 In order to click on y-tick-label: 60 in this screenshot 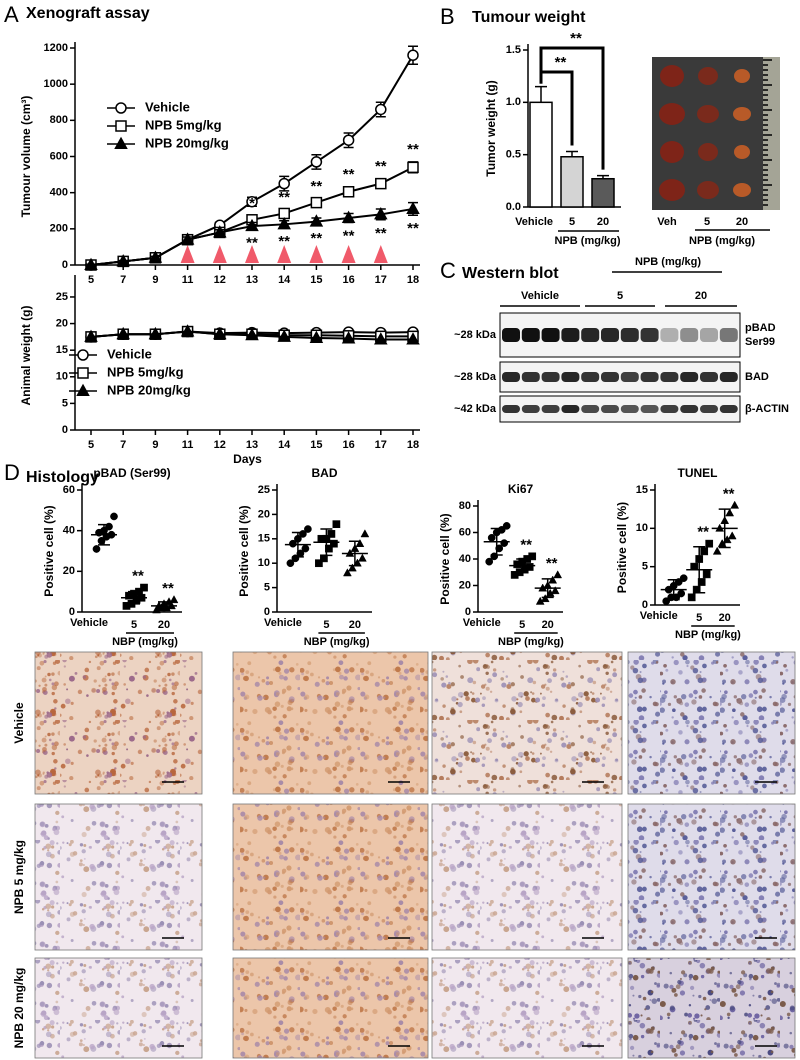, I will do `click(465, 532)`.